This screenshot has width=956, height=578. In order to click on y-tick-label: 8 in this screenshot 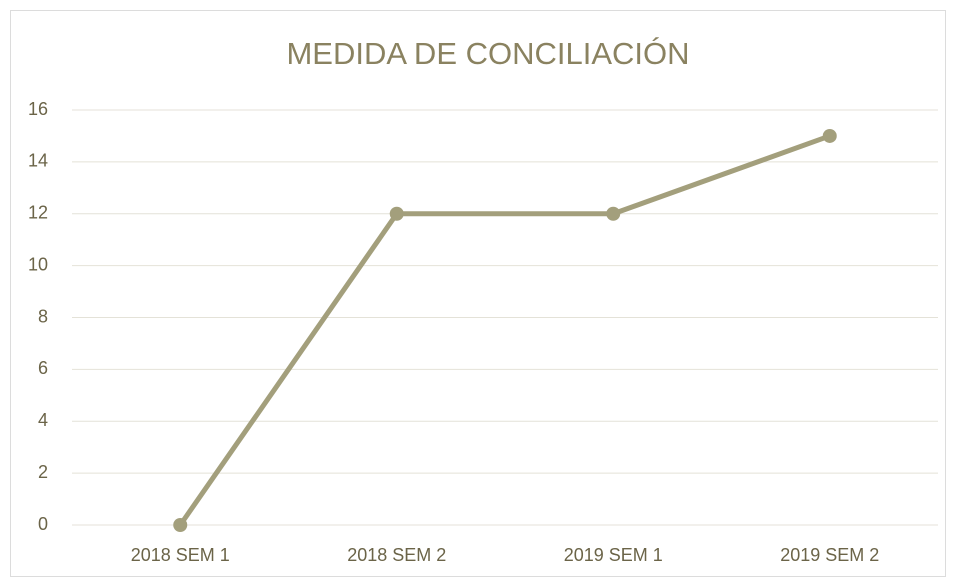, I will do `click(43, 316)`.